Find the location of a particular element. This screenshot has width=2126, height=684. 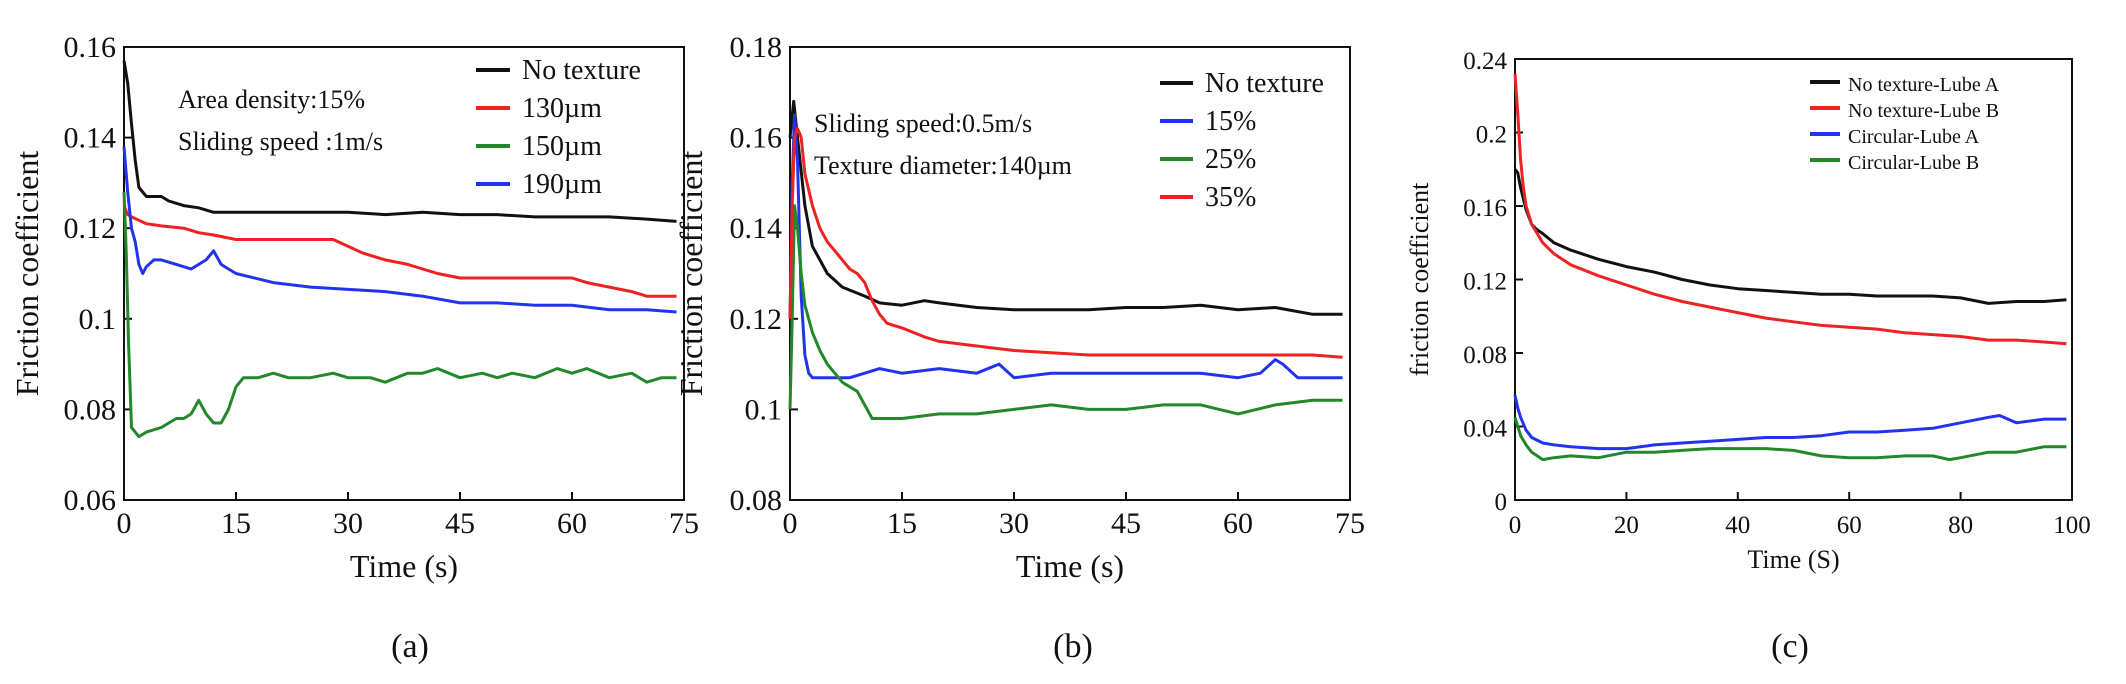

x-tick-label: 20 is located at coordinates (1626, 525).